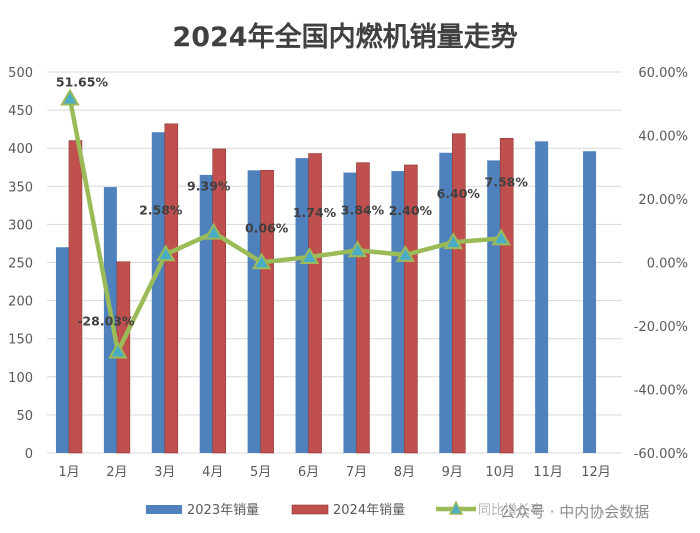  What do you see at coordinates (596, 472) in the screenshot?
I see `x-axis-tick-label: 12月` at bounding box center [596, 472].